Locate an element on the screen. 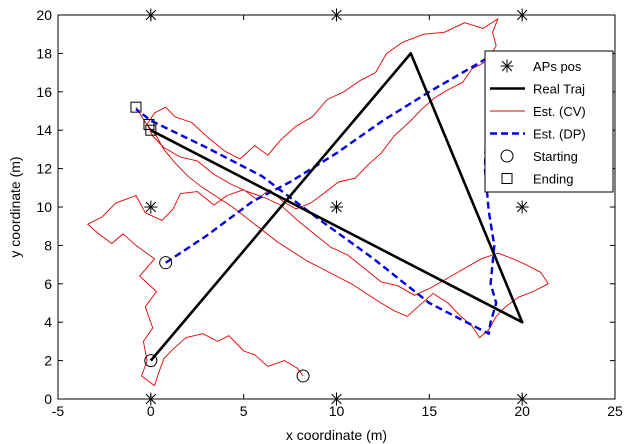  x-tick-label: 15 is located at coordinates (430, 411).